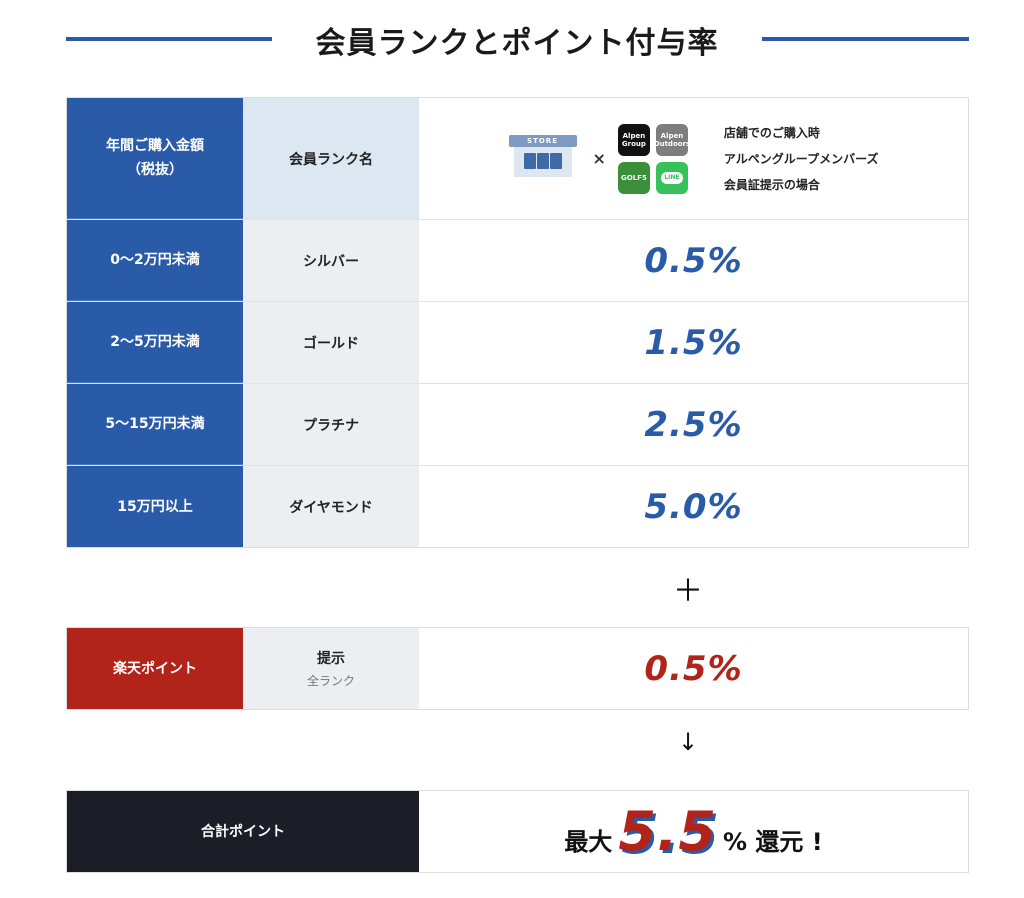 This screenshot has height=898, width=1024. What do you see at coordinates (633, 177) in the screenshot?
I see `golf5-app-icon: GOLF5` at bounding box center [633, 177].